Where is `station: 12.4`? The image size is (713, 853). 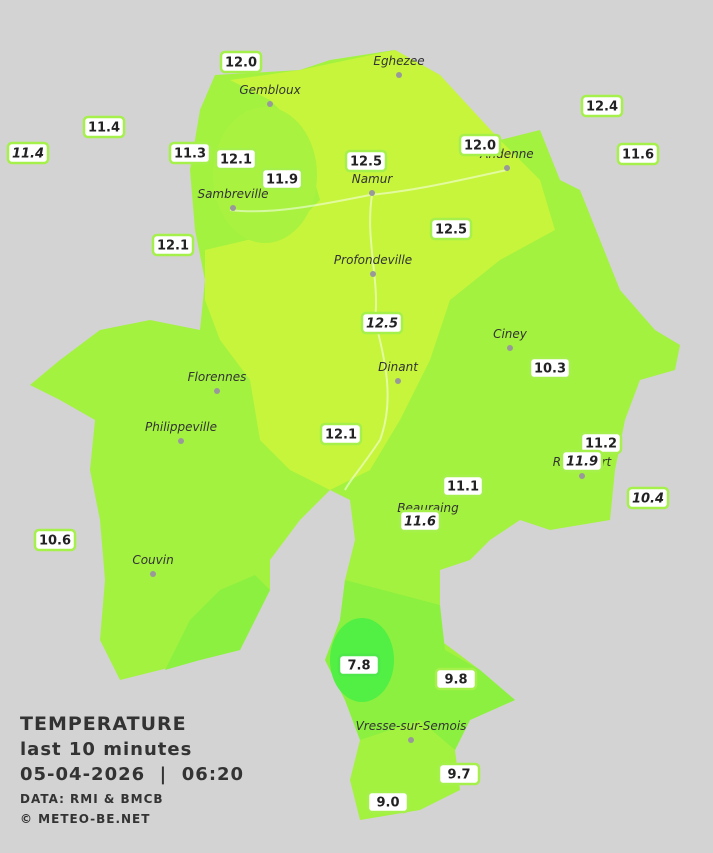
station: 12.4 is located at coordinates (602, 106).